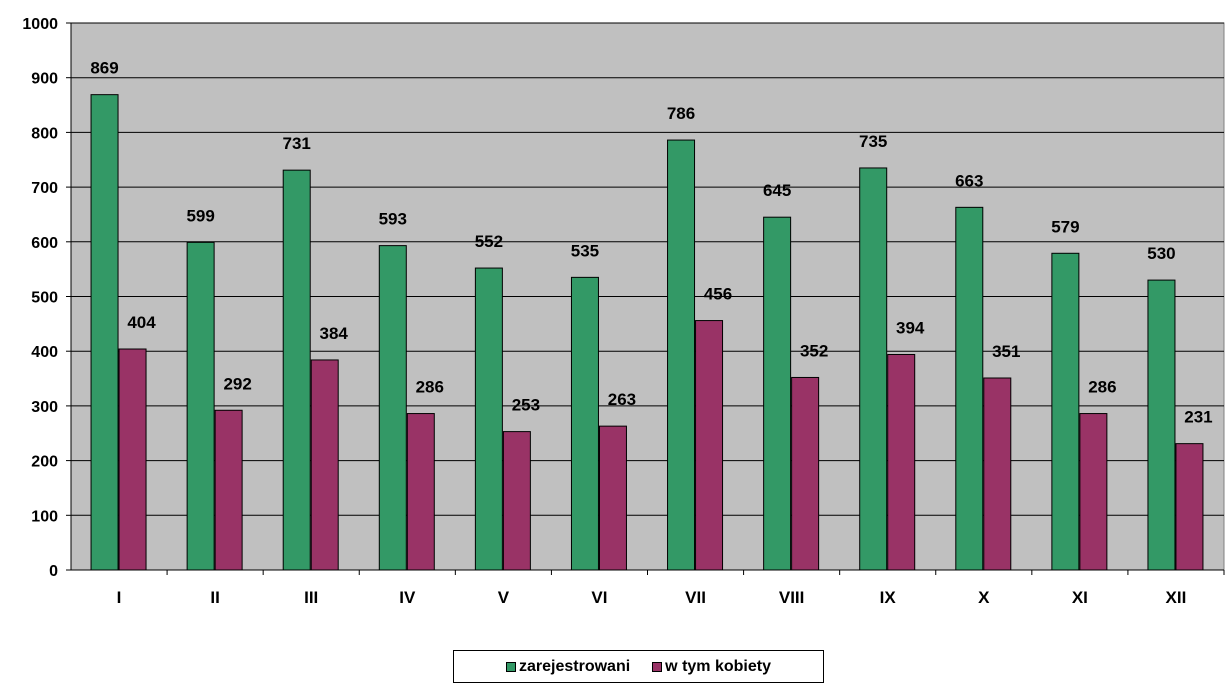 This screenshot has width=1226, height=692. Describe the element at coordinates (873, 141) in the screenshot. I see `data-label-series-1: 735` at that location.